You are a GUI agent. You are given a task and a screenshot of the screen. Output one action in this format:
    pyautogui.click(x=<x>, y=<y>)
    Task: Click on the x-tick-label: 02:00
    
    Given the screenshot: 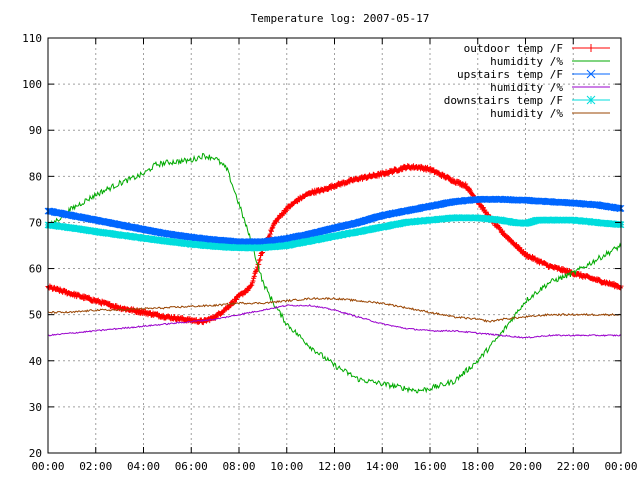 What is the action you would take?
    pyautogui.click(x=95, y=466)
    